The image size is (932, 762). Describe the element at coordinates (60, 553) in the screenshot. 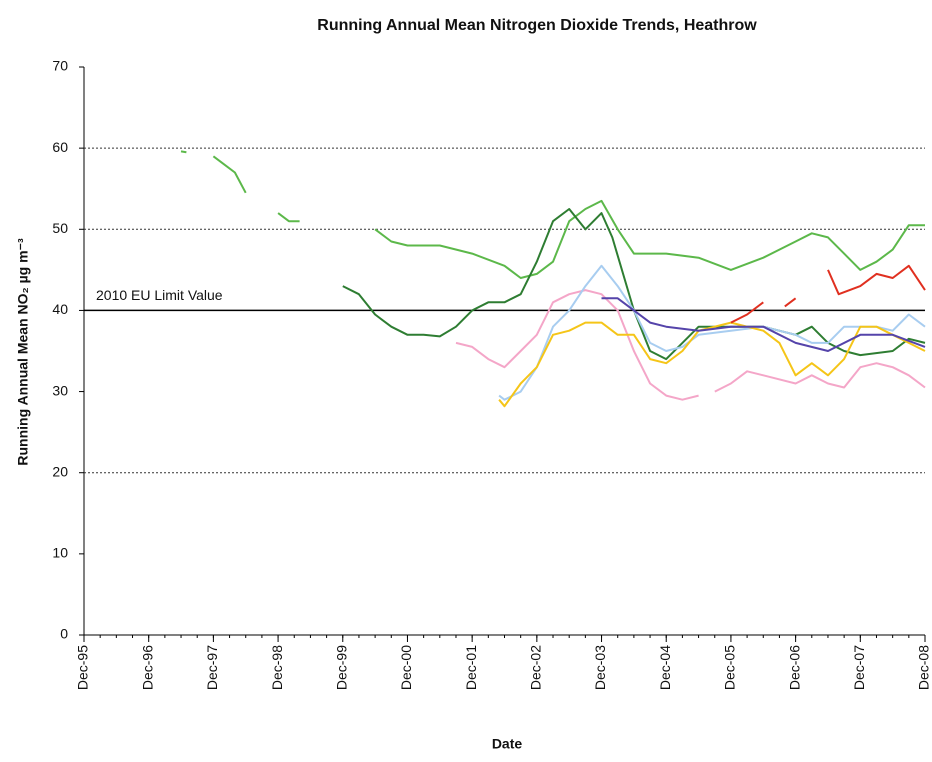

I see `y-tick-label: 10` at that location.